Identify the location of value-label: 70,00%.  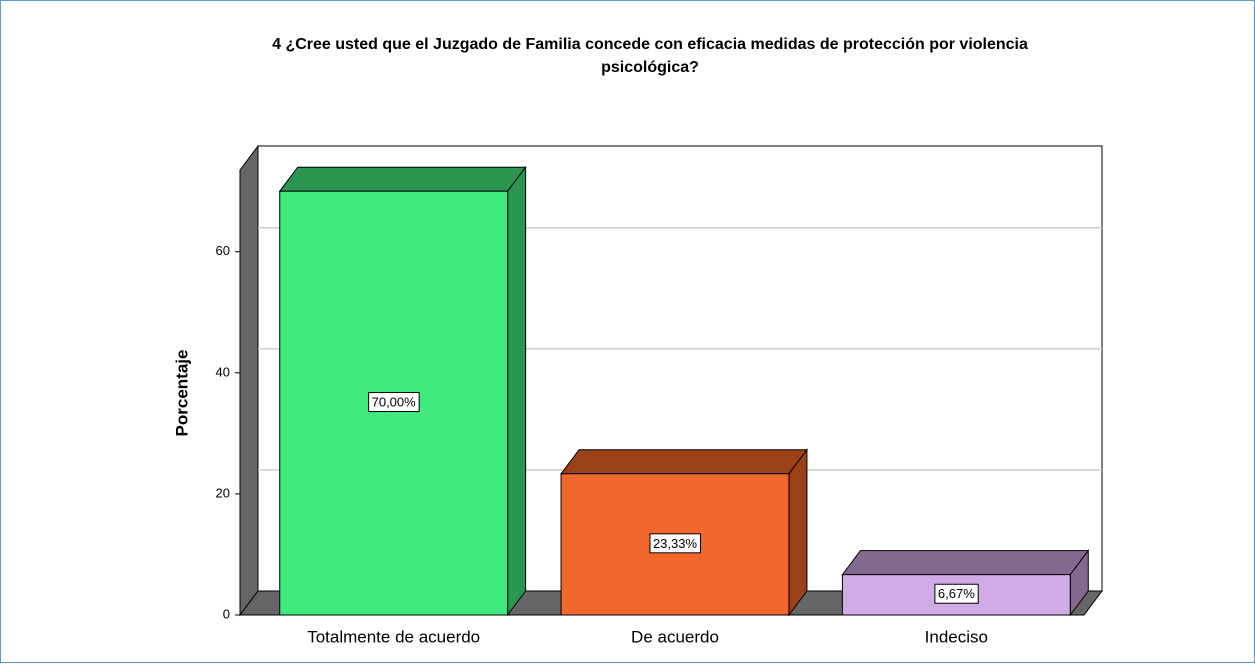
(394, 402).